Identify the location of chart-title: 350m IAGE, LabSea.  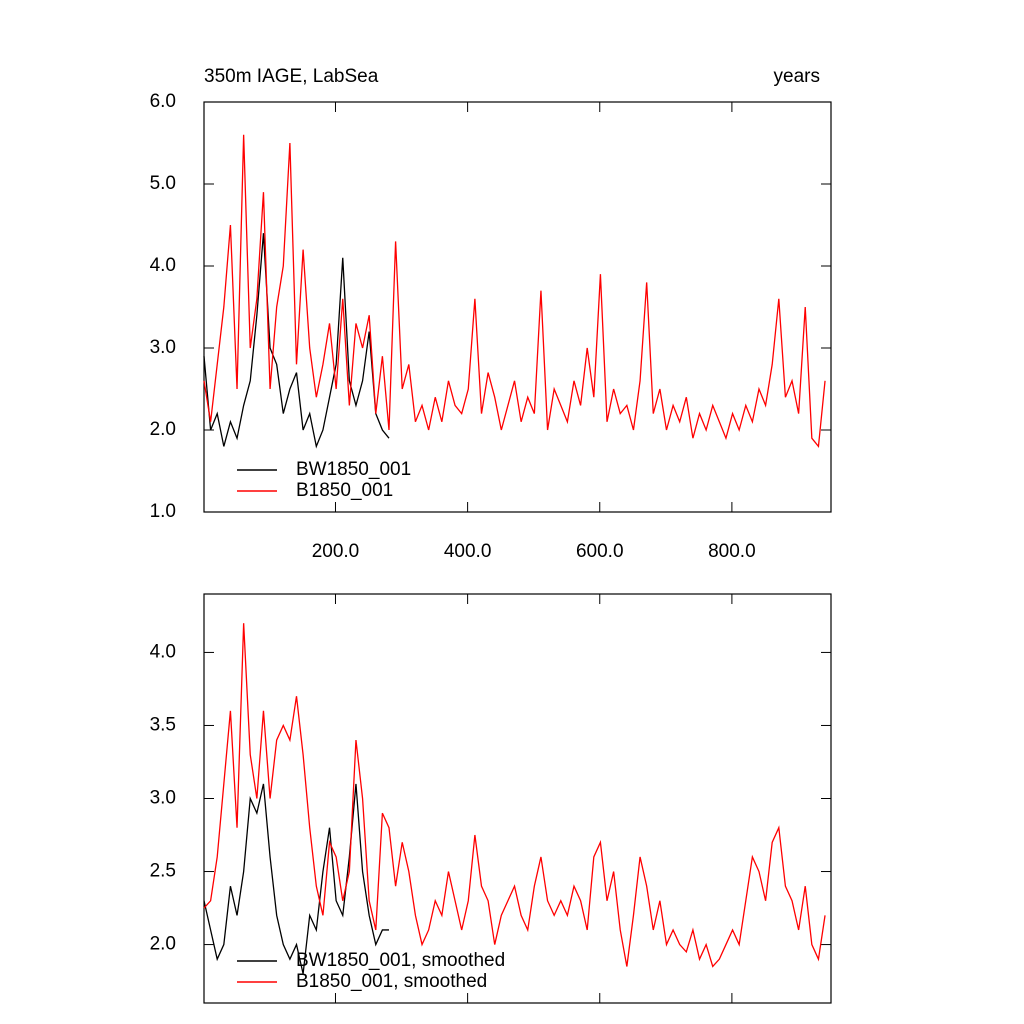
(291, 76).